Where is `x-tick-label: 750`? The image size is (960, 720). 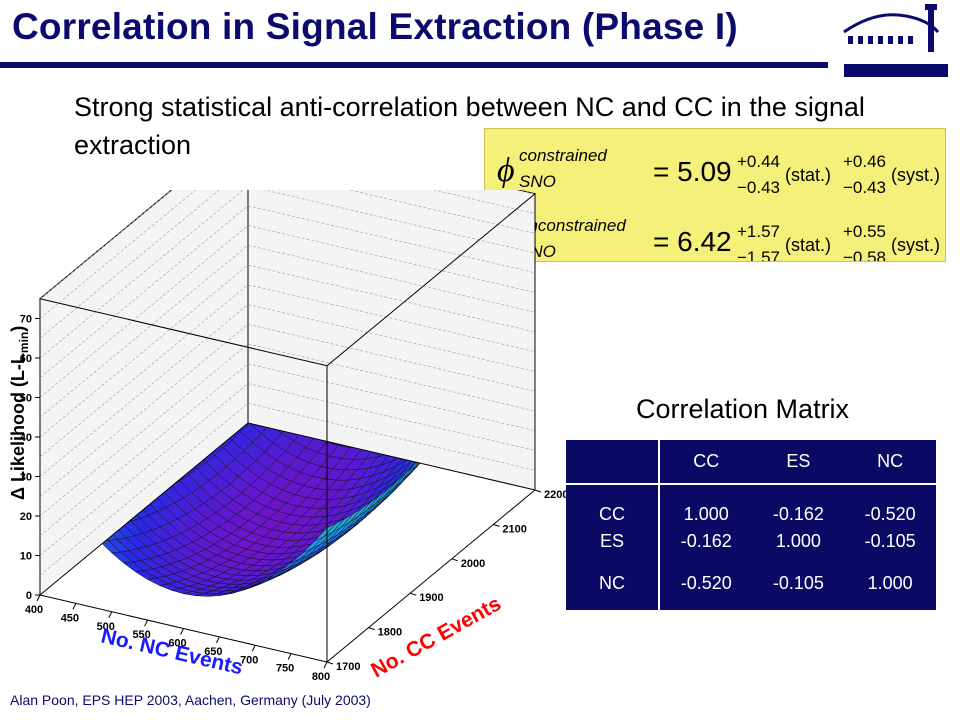 x-tick-label: 750 is located at coordinates (285, 669).